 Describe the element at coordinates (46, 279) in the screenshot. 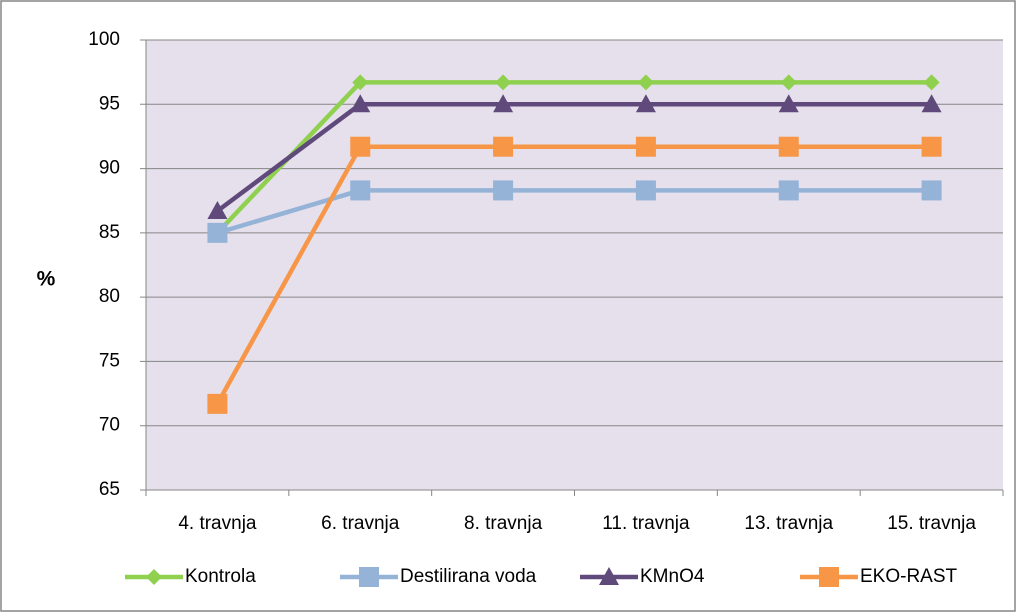

I see `y-axis-label: %` at that location.